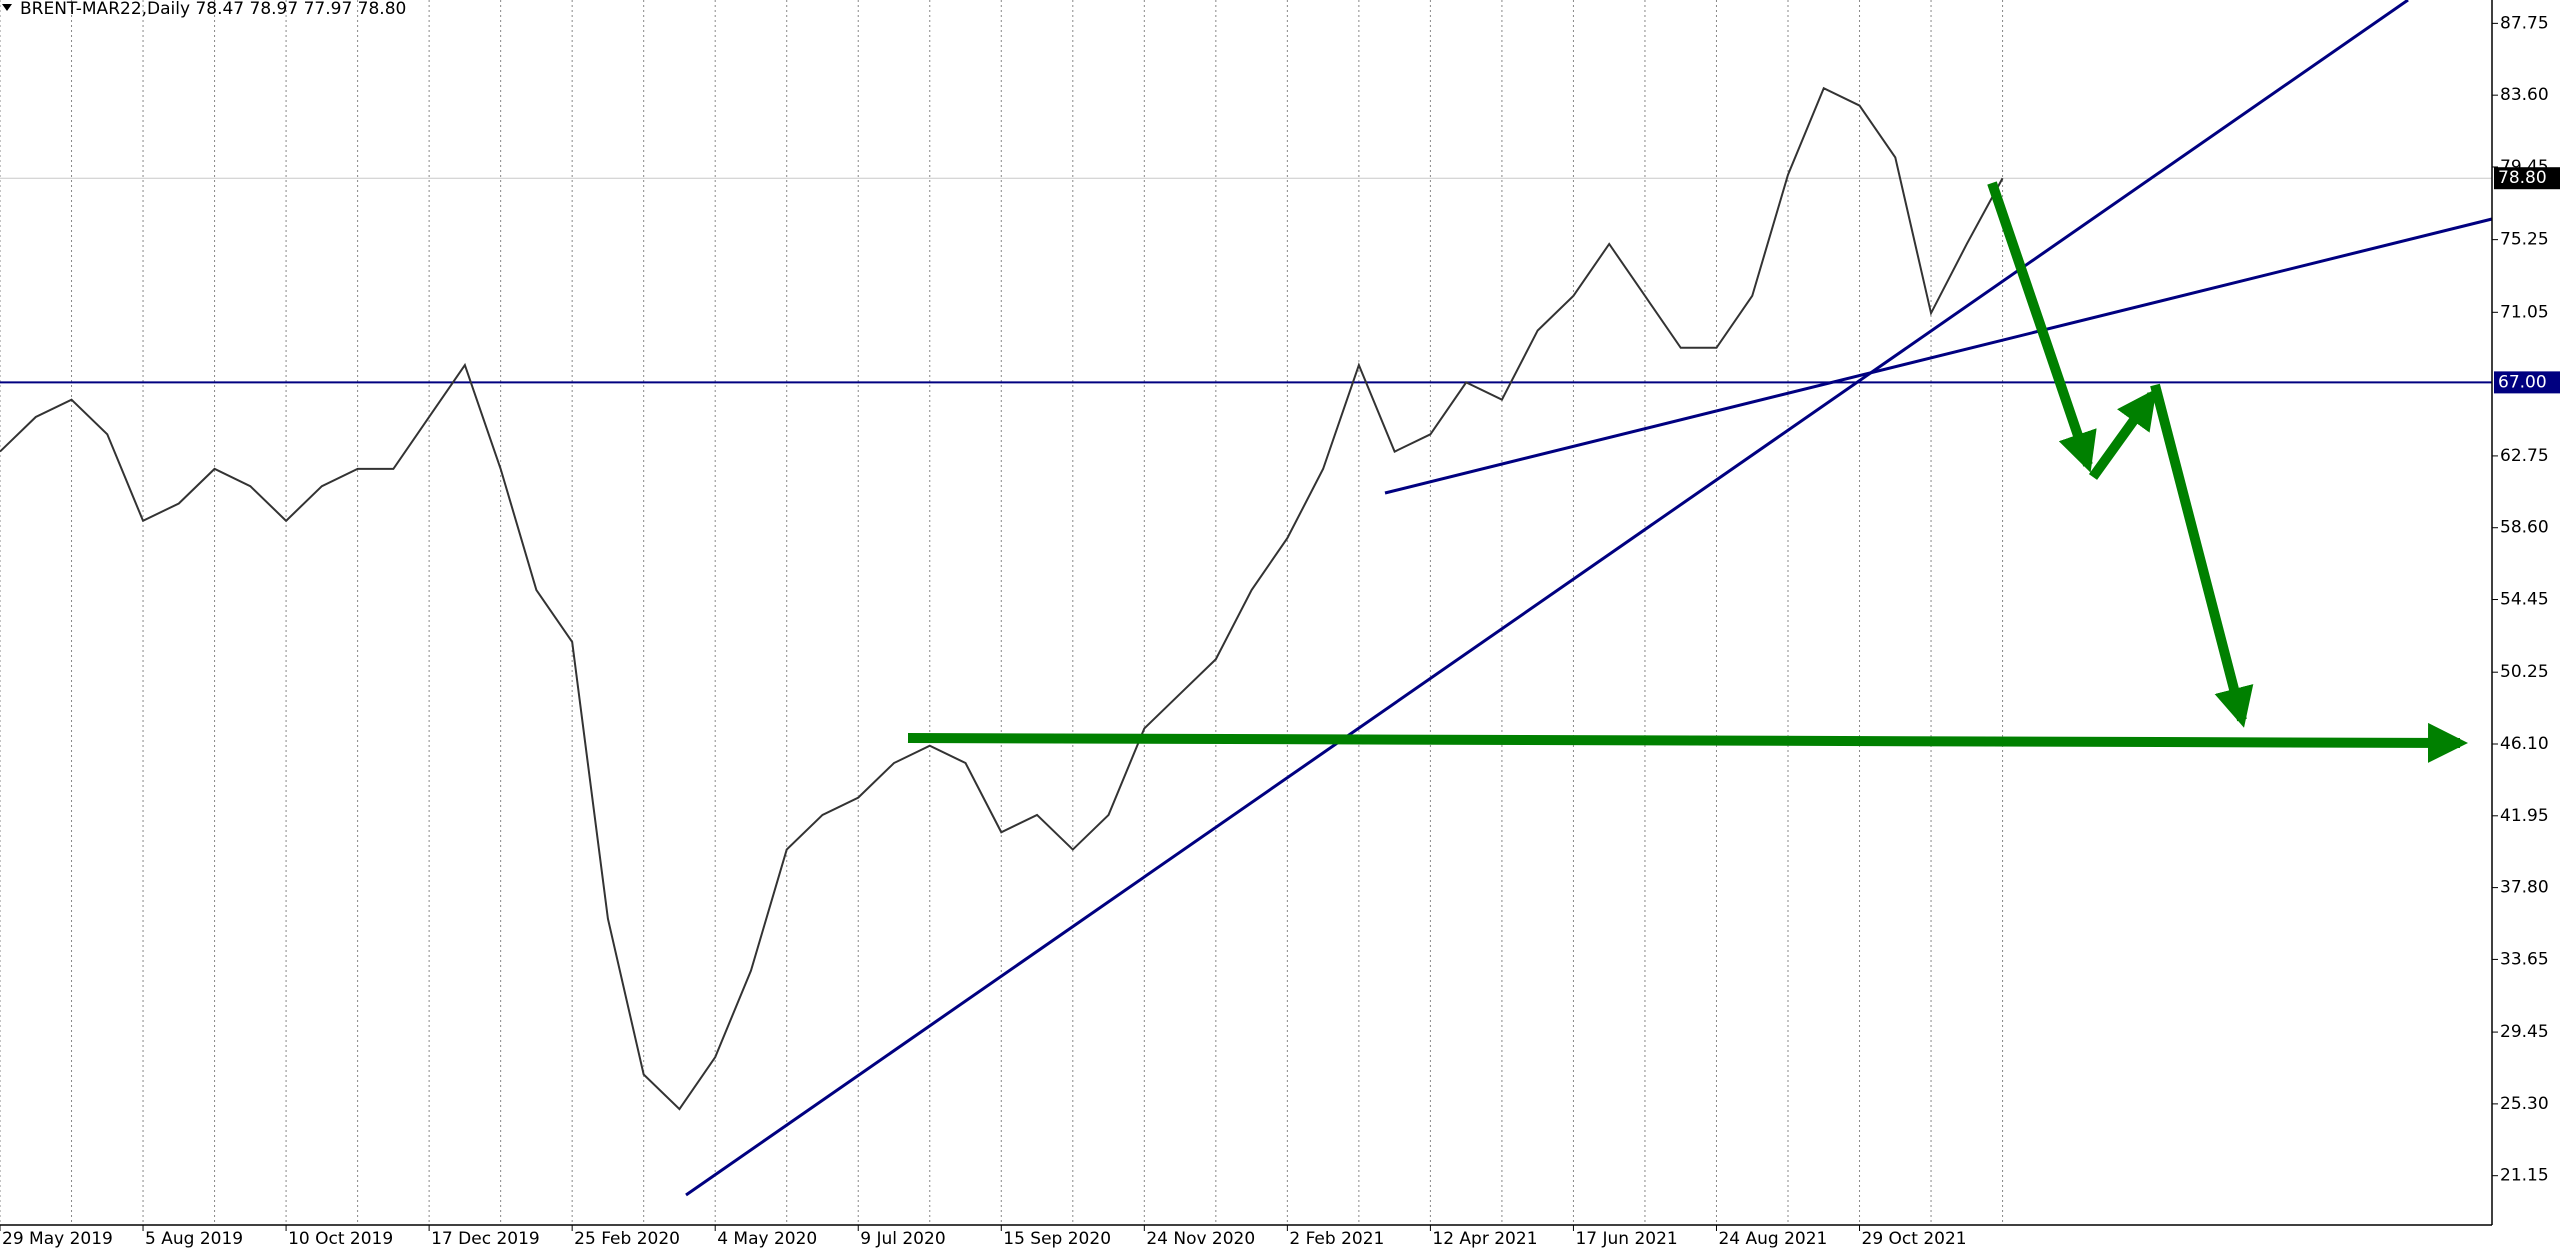 The image size is (2560, 1250). I want to click on x-tick-label: 29 May 2019, so click(57, 1239).